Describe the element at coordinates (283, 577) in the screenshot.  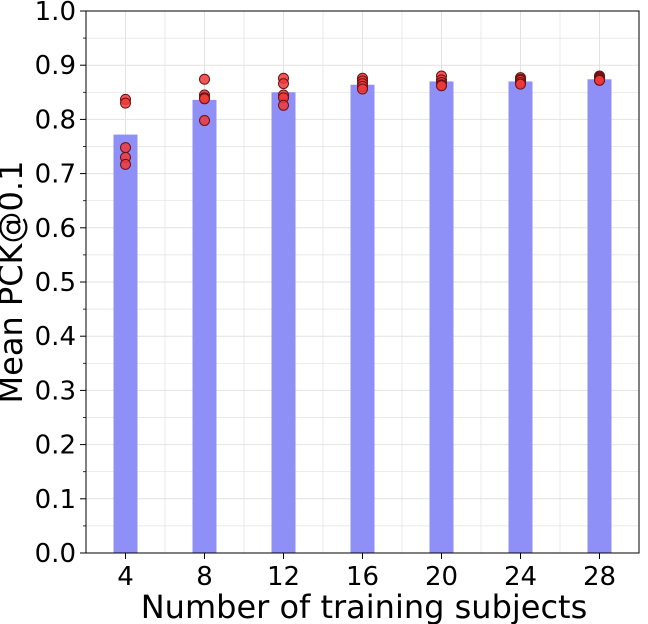
I see `x-tick-label: 12` at that location.